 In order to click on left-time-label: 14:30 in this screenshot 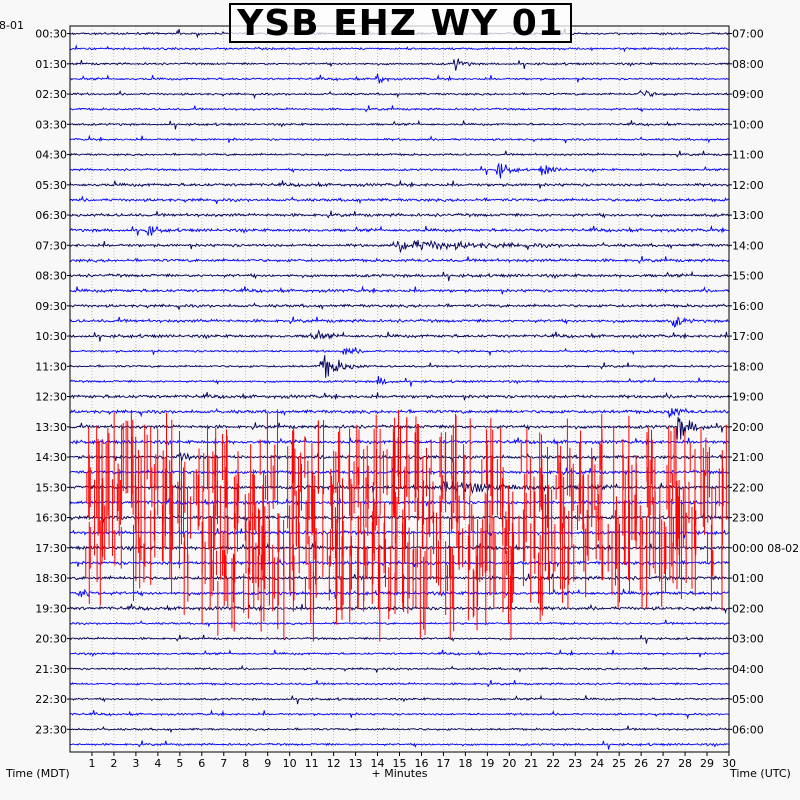, I will do `click(51, 457)`.